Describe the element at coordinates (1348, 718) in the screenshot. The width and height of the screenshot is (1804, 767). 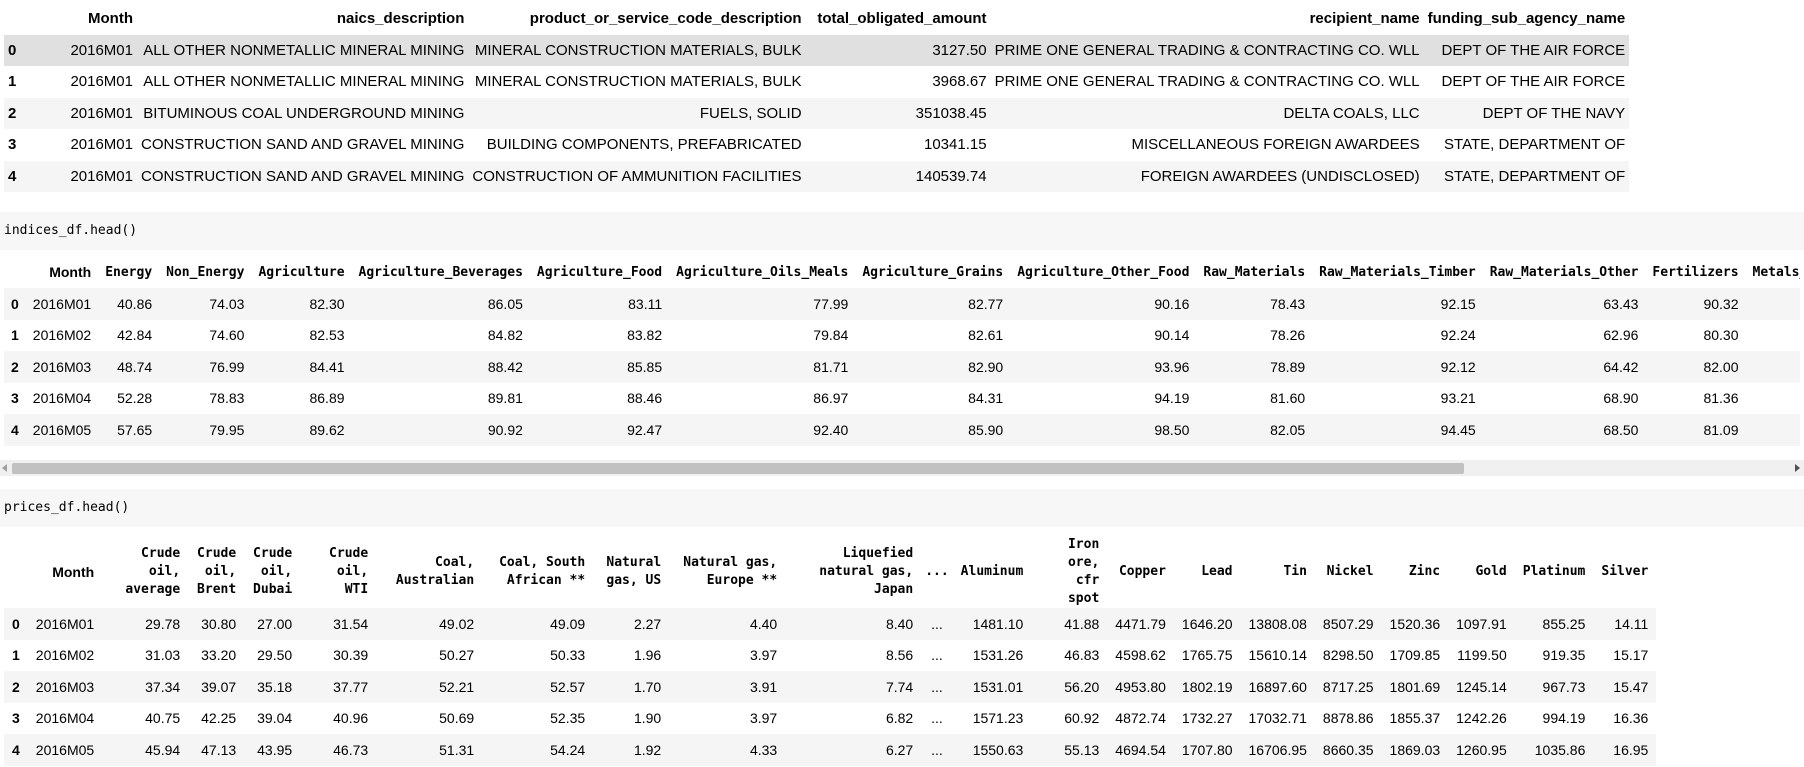
I see `table-cell: 8878.86` at that location.